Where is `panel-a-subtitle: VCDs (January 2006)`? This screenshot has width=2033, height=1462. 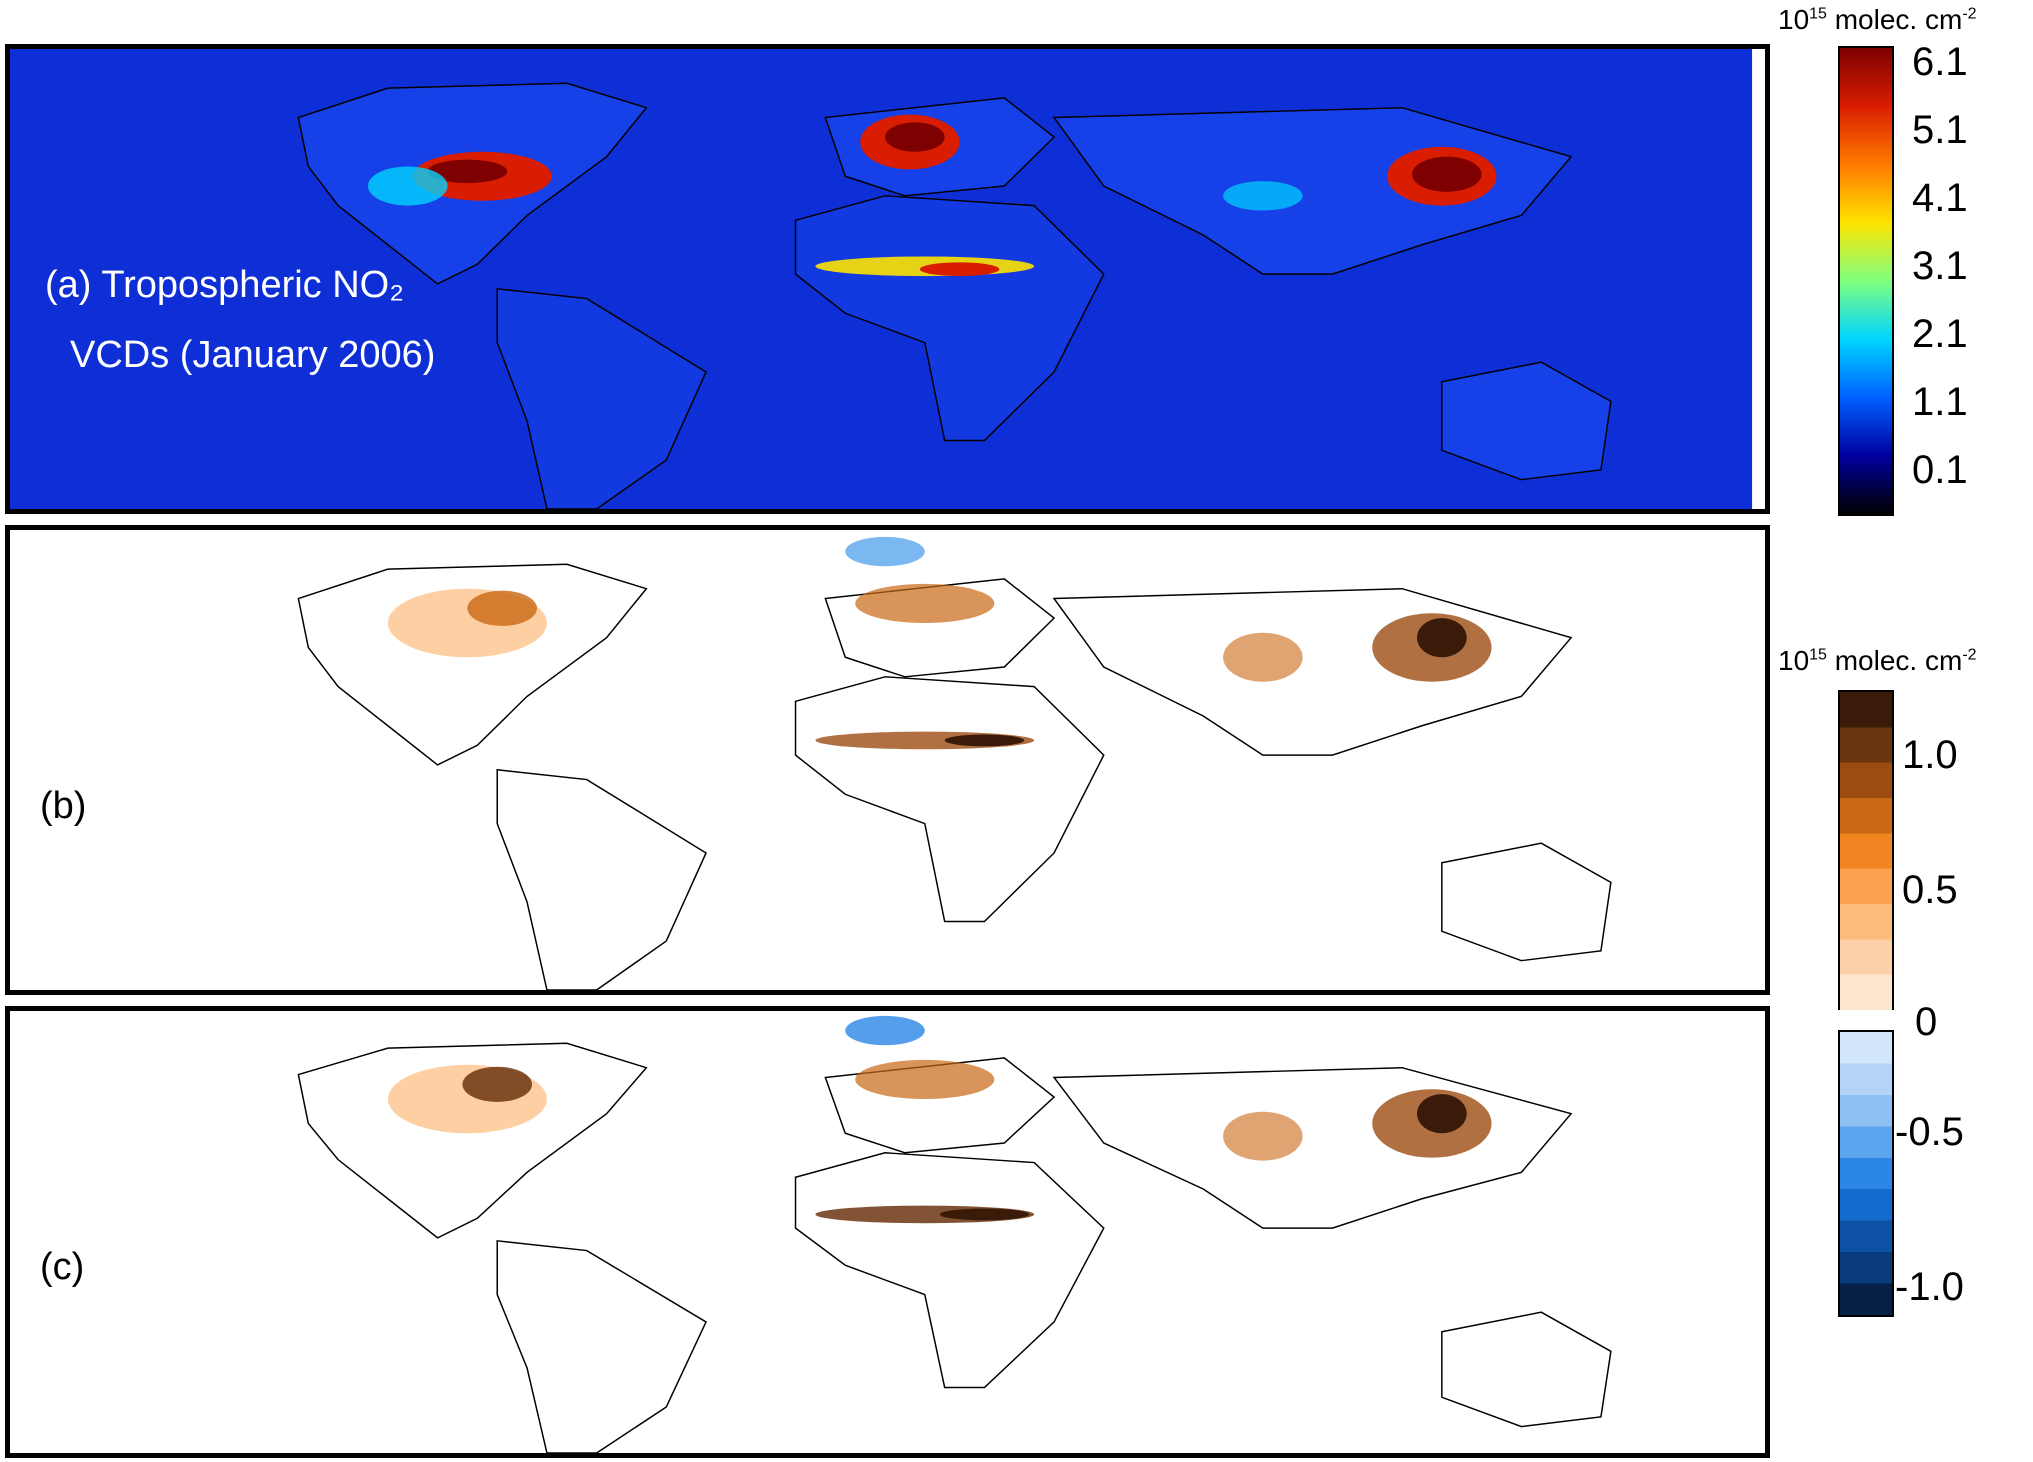 panel-a-subtitle: VCDs (January 2006) is located at coordinates (253, 355).